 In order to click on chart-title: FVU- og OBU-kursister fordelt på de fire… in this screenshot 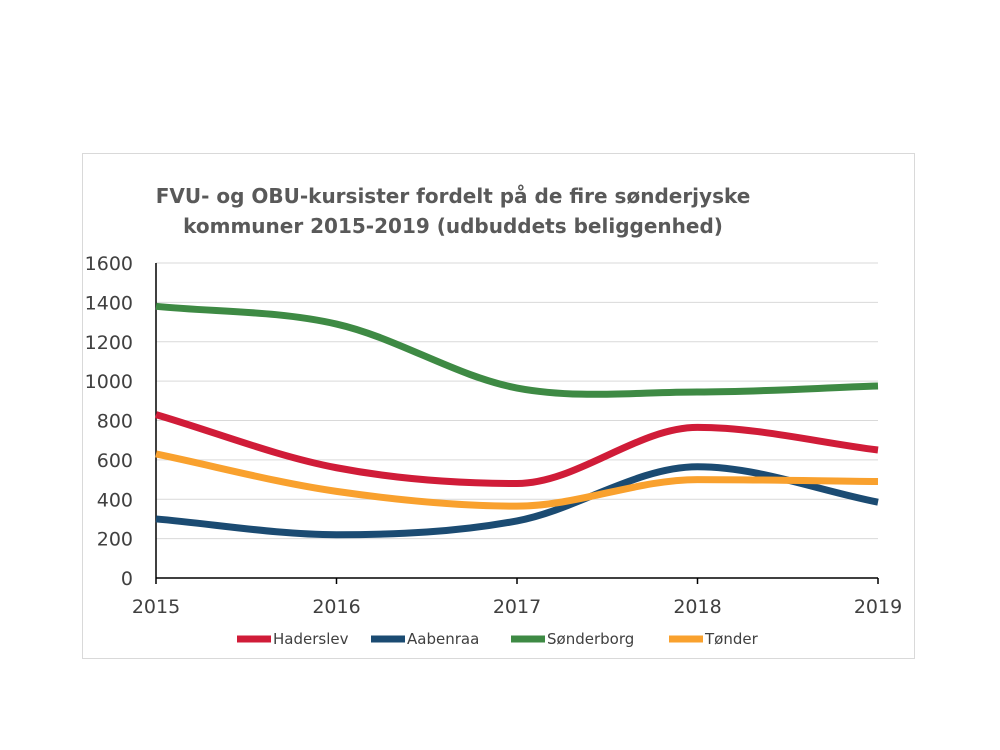, I will do `click(453, 211)`.